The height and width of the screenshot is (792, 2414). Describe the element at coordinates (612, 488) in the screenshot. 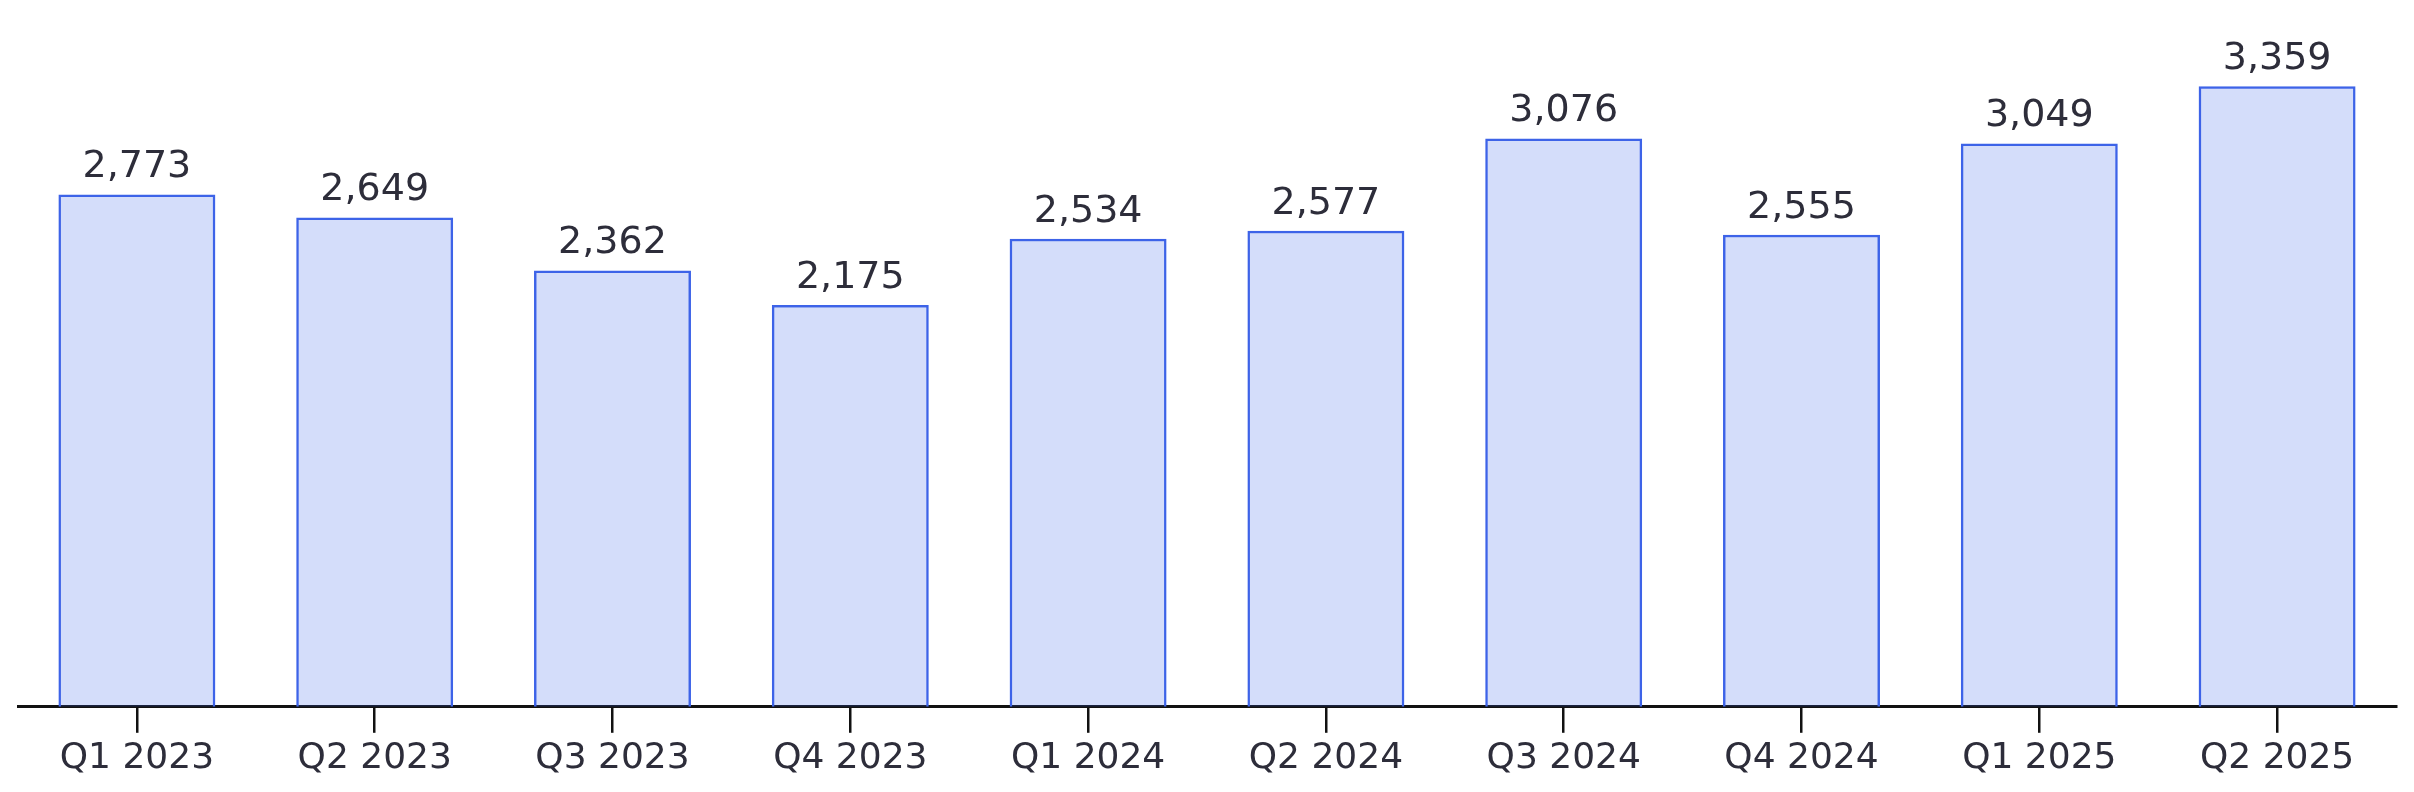

I see `bar` at that location.